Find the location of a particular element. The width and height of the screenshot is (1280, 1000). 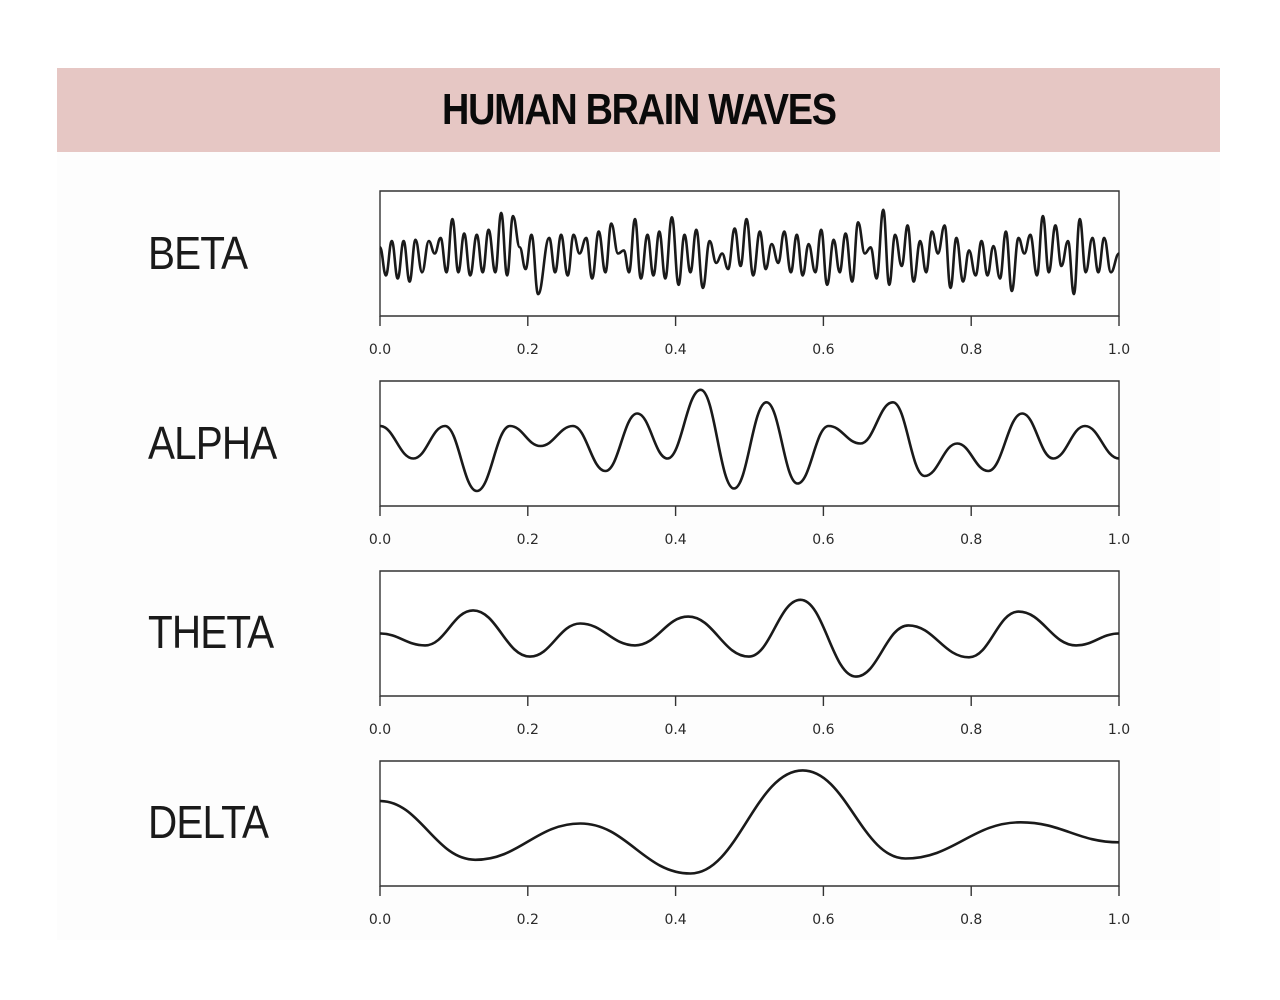

title-banner: HUMAN BRAIN WAVES is located at coordinates (638, 110).